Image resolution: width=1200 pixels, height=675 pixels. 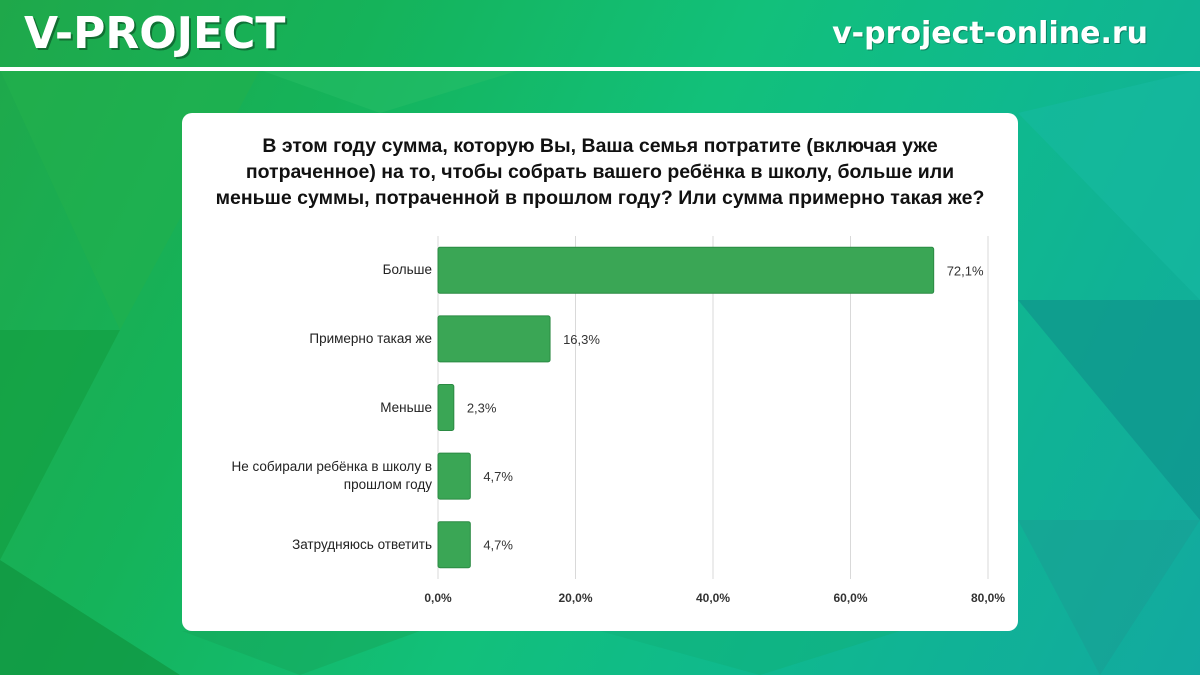 I want to click on category-label: Примерно такая же, so click(x=307, y=339).